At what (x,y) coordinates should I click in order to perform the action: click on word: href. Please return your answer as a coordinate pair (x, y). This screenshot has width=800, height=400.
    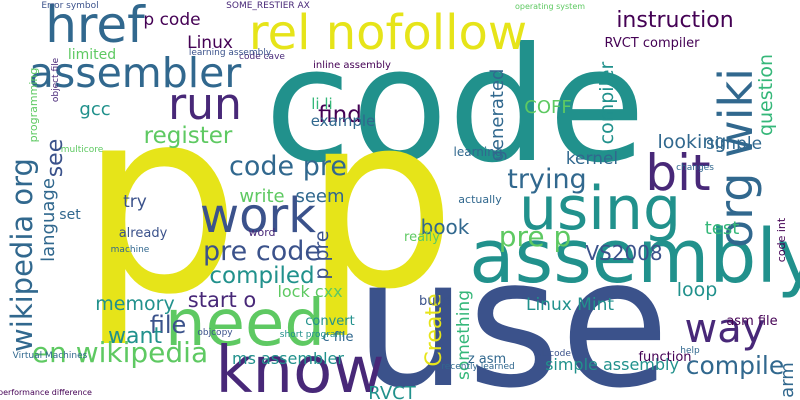
    Looking at the image, I should click on (95, 27).